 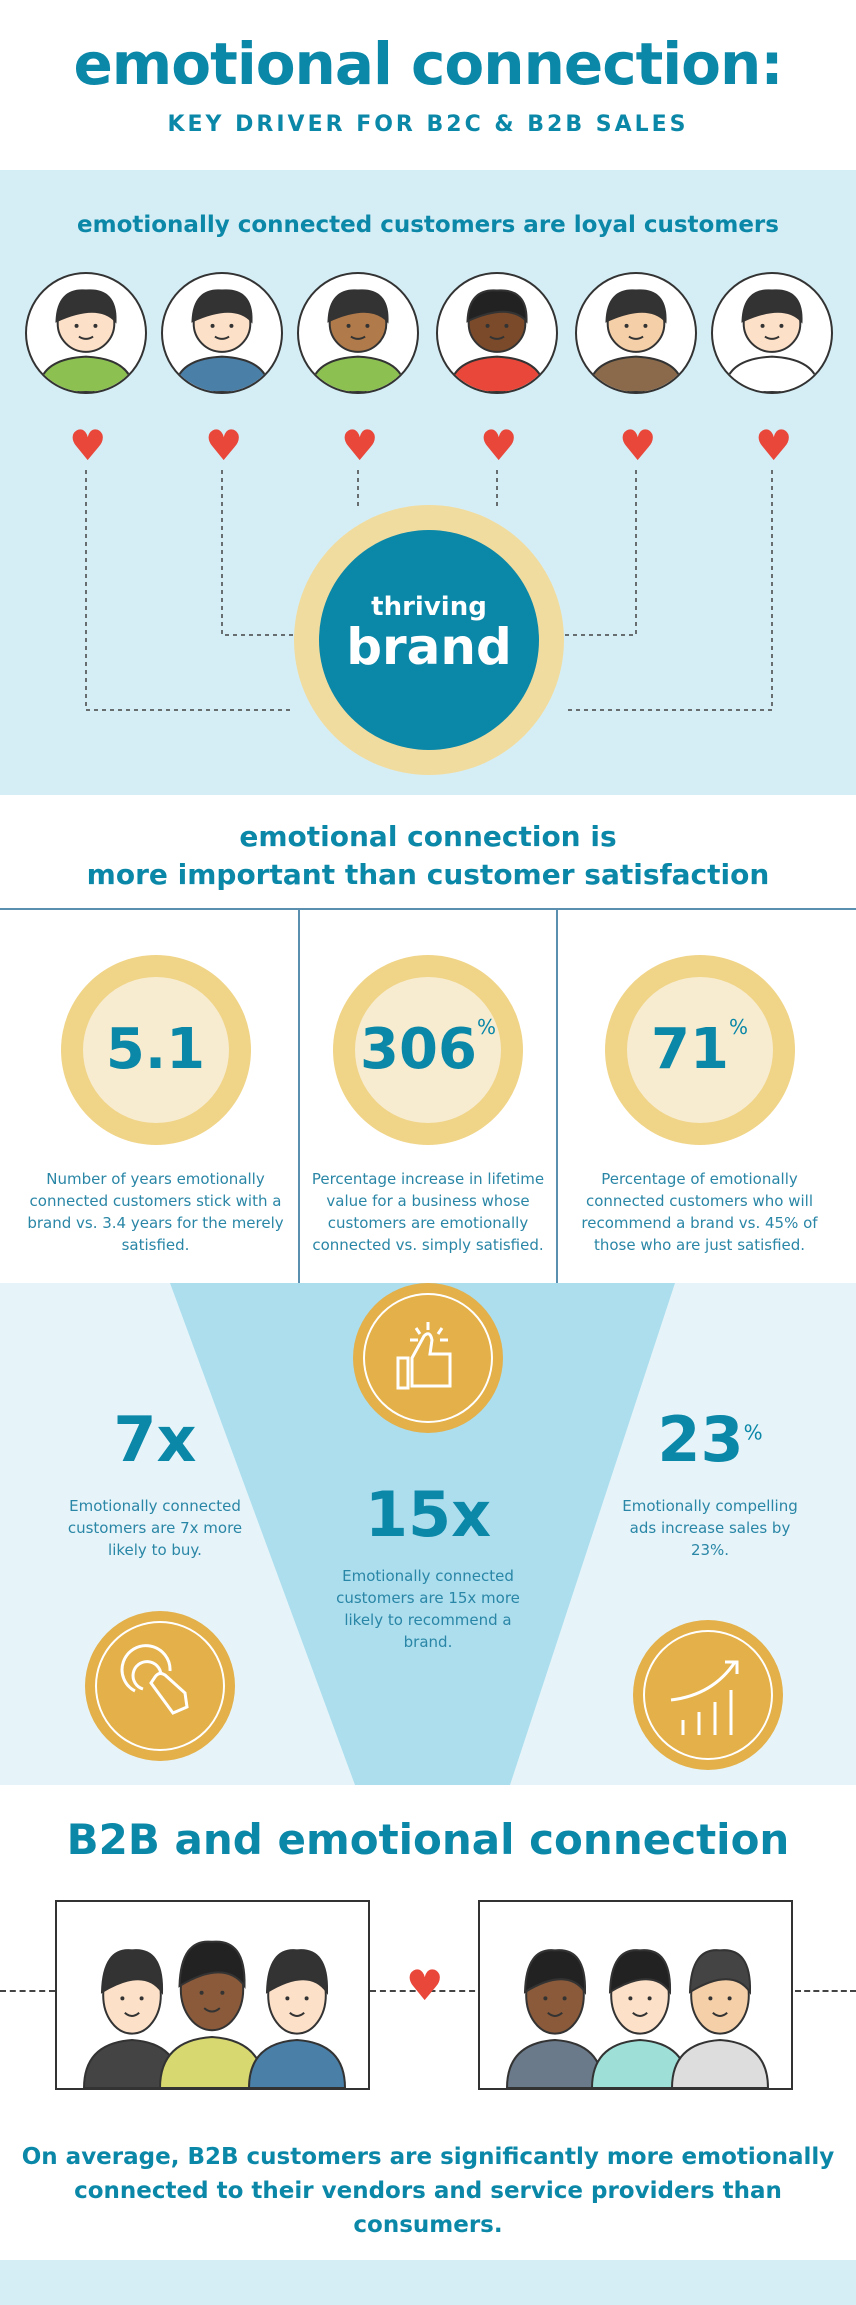 I want to click on stat-23-value: 23%, so click(x=710, y=1439).